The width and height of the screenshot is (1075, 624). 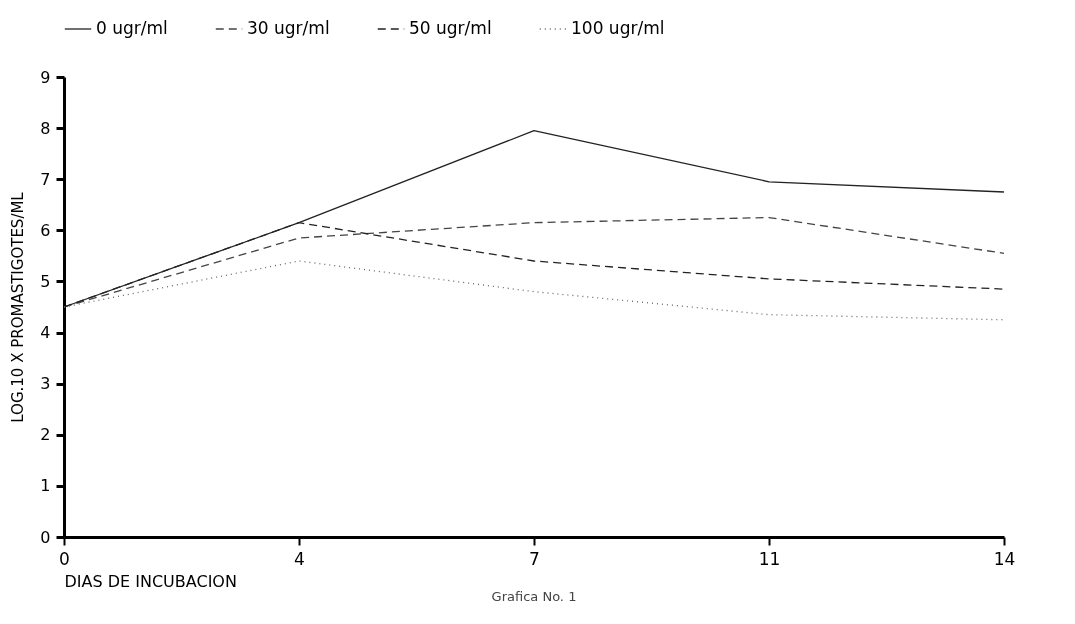 I want to click on x-axis-title: DIAS DE INCUBACION, so click(x=150, y=581).